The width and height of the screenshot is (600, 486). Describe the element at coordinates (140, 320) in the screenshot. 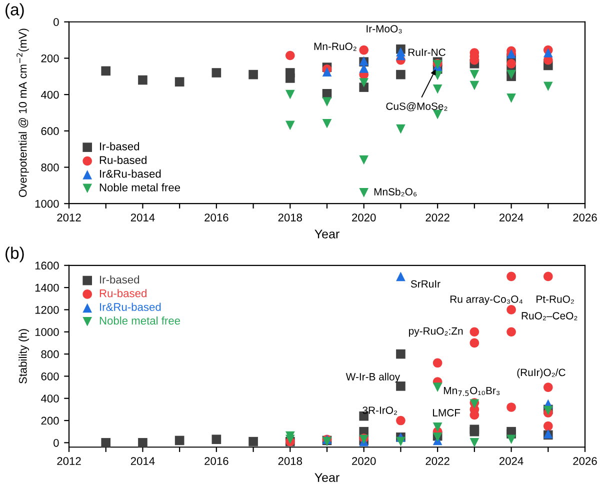

I see `text: Noble metal free` at that location.